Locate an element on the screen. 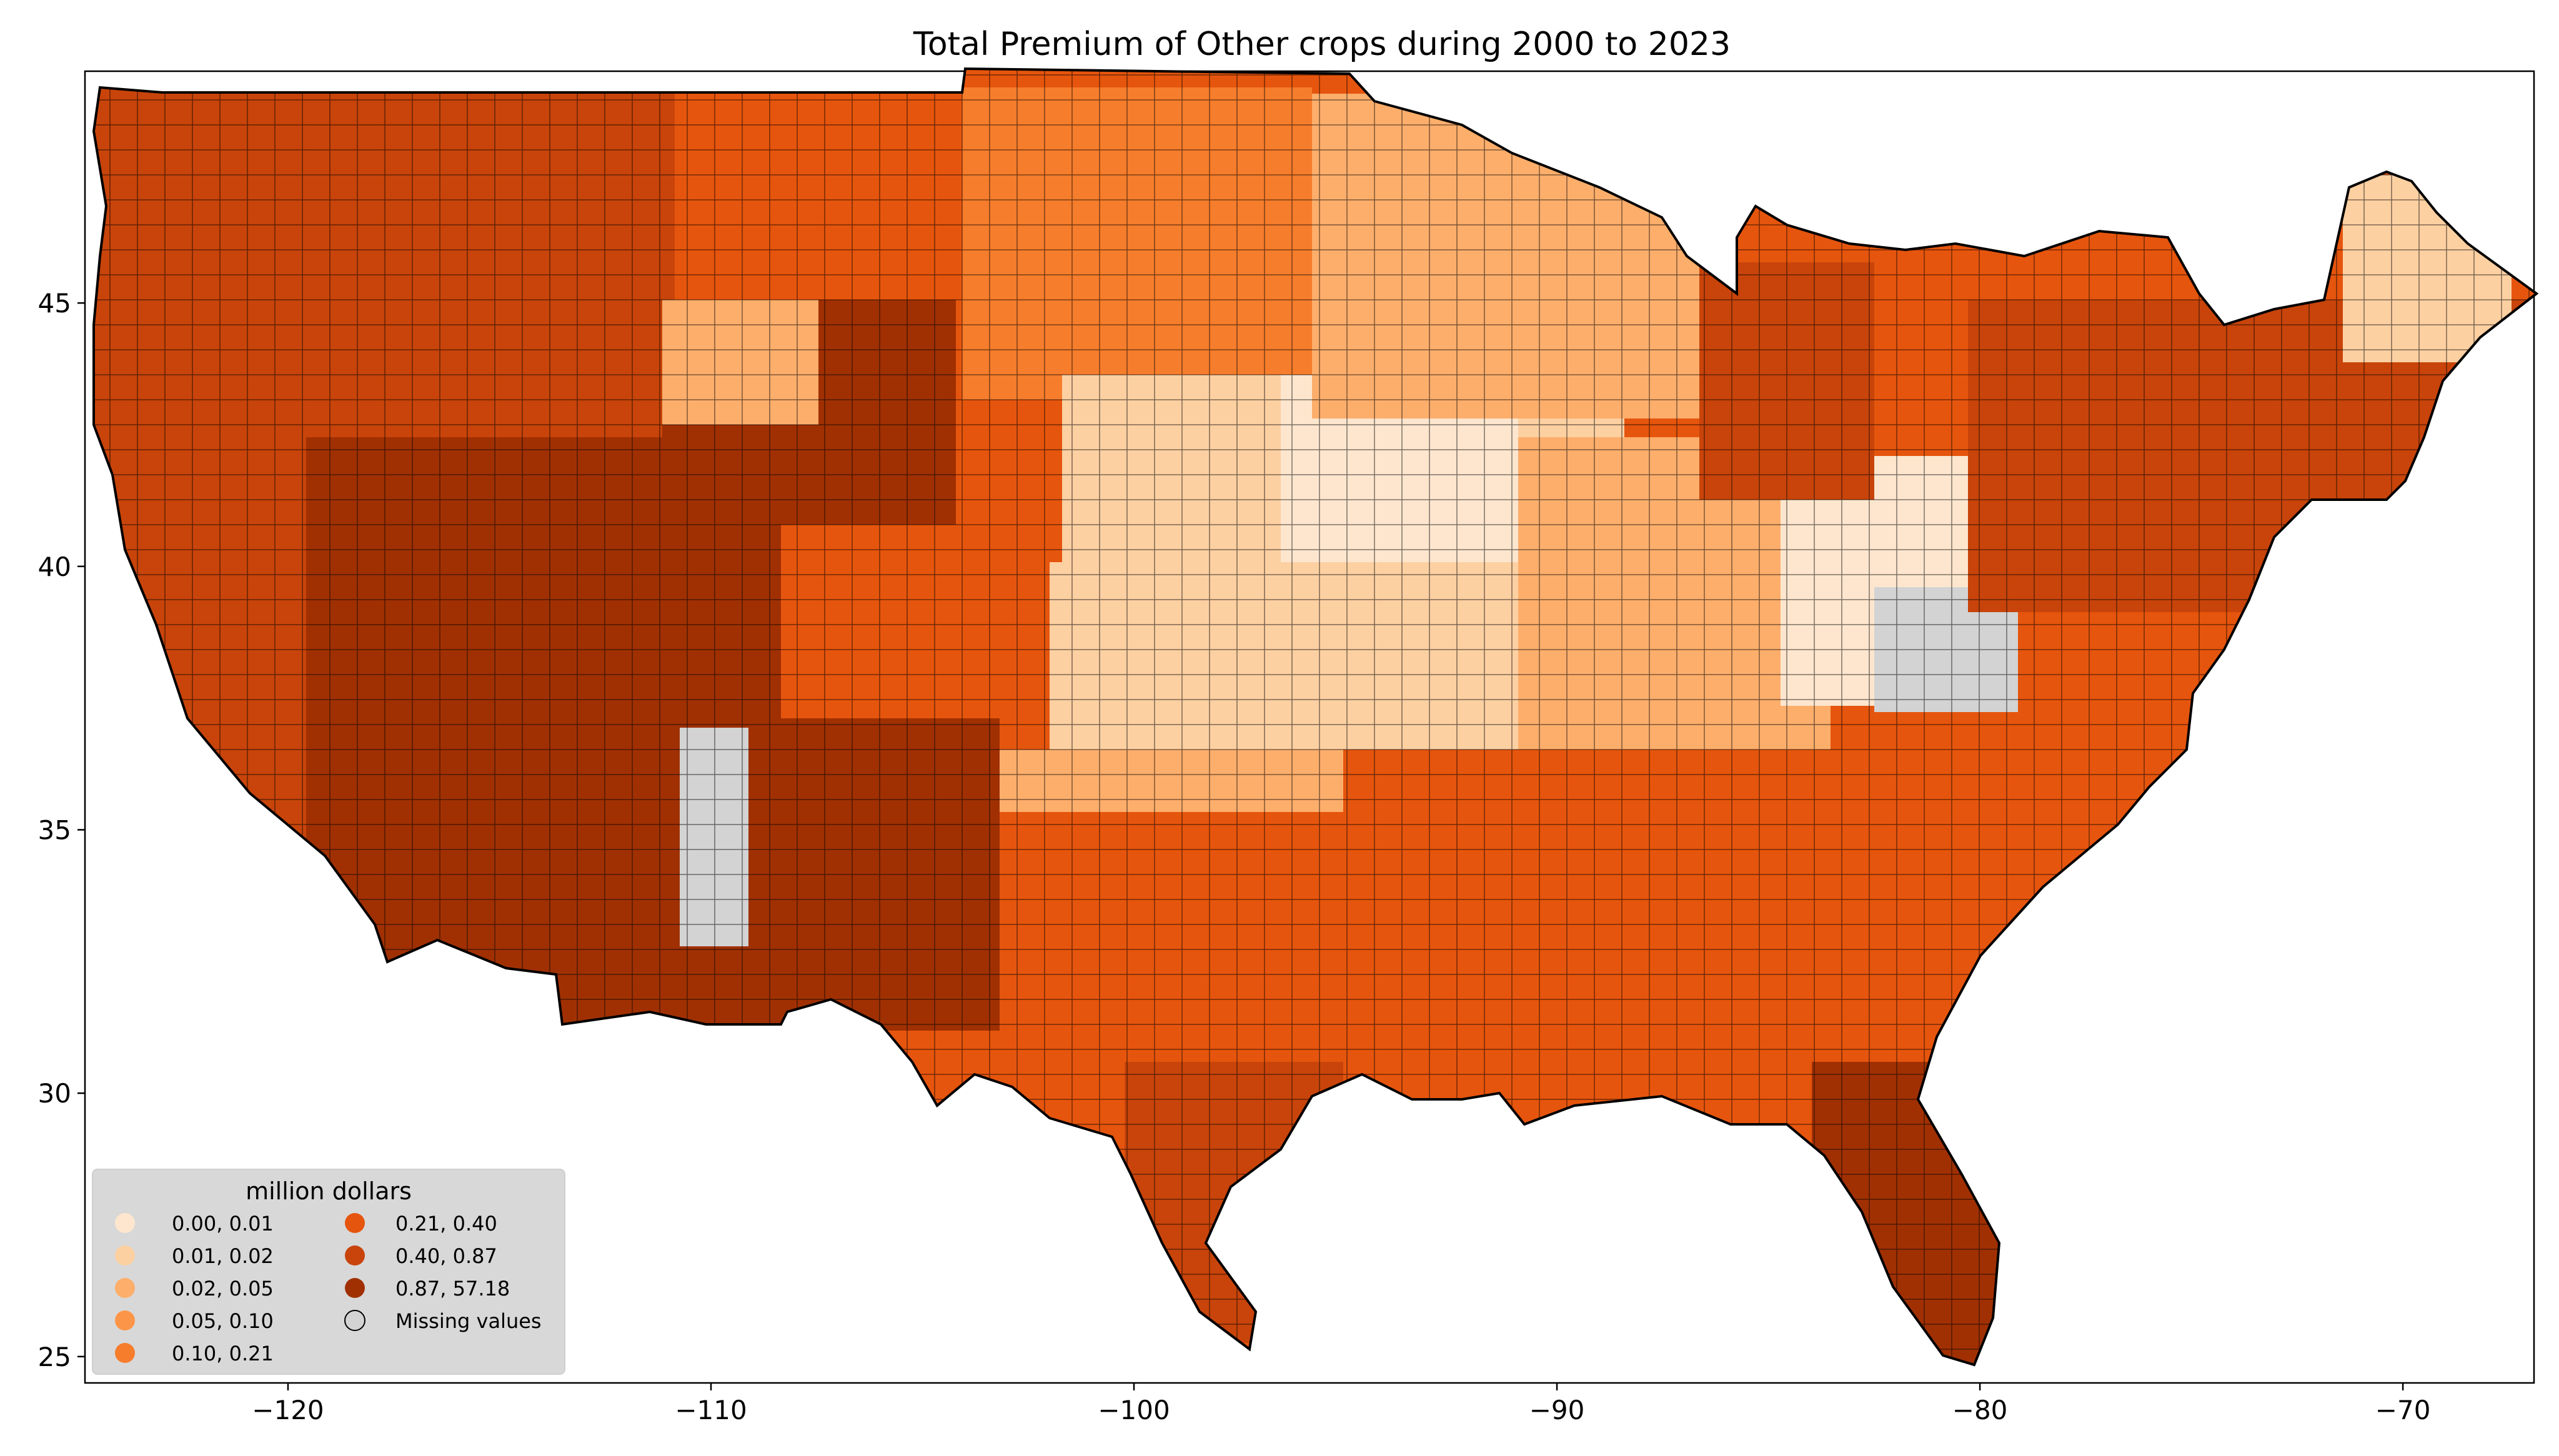 Image resolution: width=2559 pixels, height=1456 pixels. legend-swatch-missing is located at coordinates (354, 1320).